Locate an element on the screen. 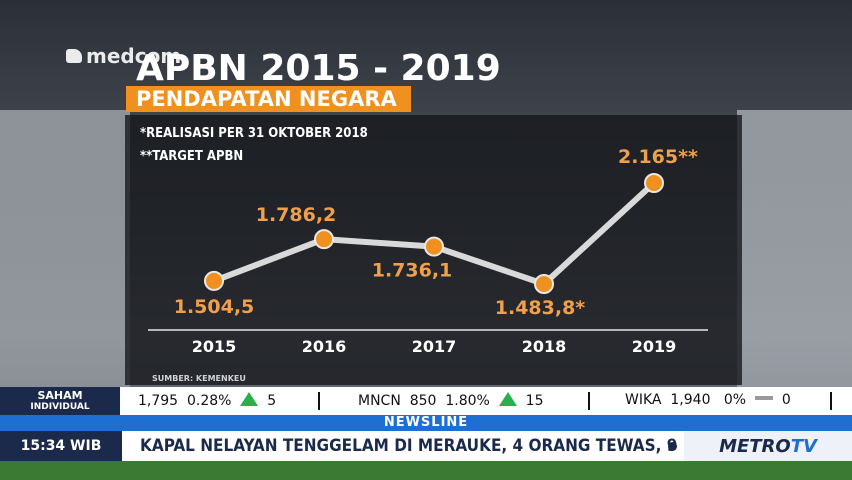  data-point-2019 is located at coordinates (654, 183).